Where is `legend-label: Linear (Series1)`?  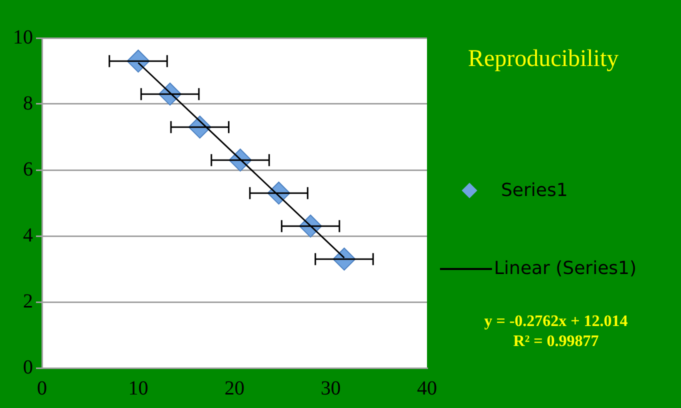
legend-label: Linear (Series1) is located at coordinates (565, 268).